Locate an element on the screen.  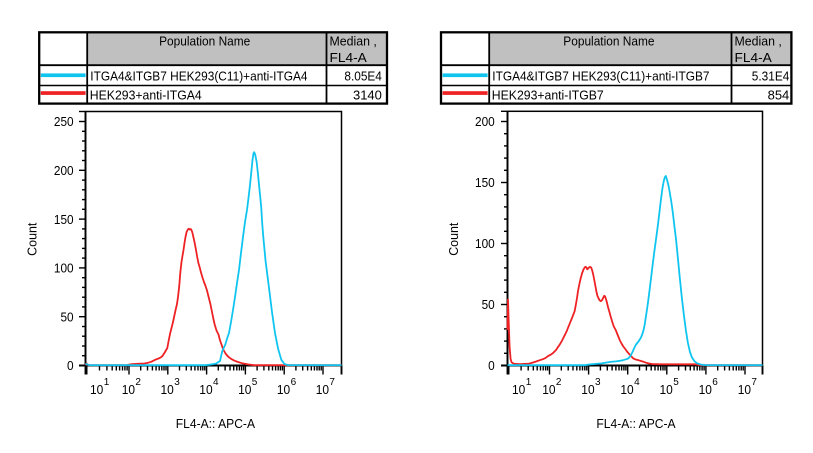
svg-text: HEK293+anti-ITGB7 is located at coordinates (548, 95).